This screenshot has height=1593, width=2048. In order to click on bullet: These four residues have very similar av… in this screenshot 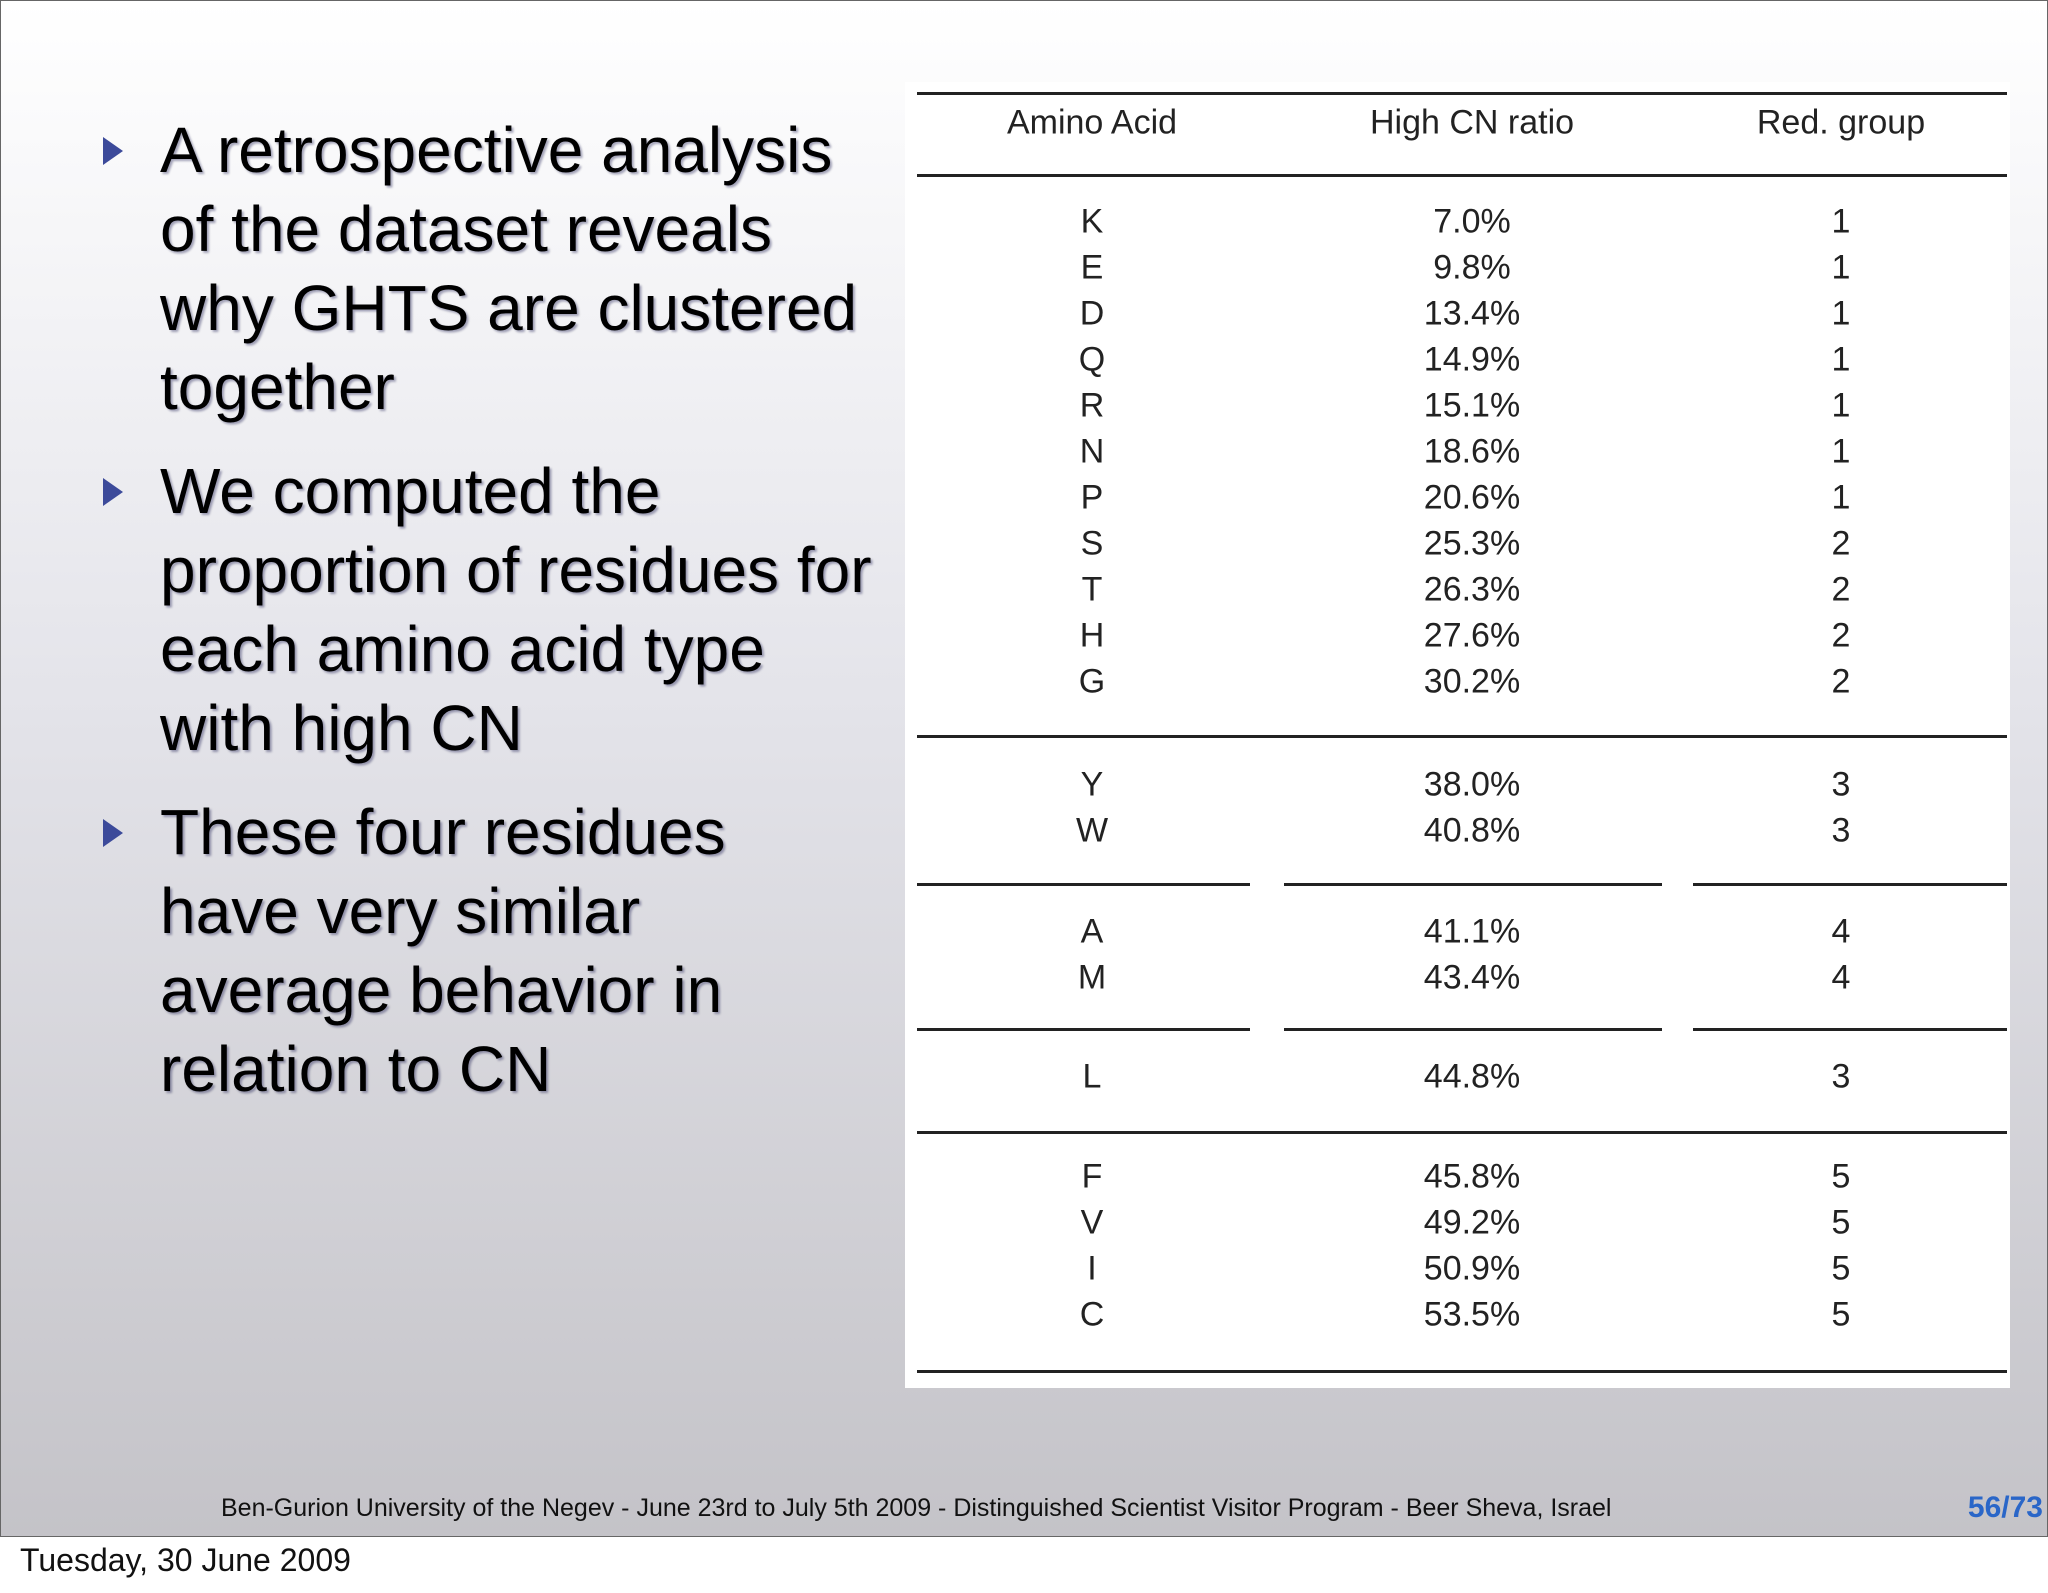, I will do `click(443, 950)`.